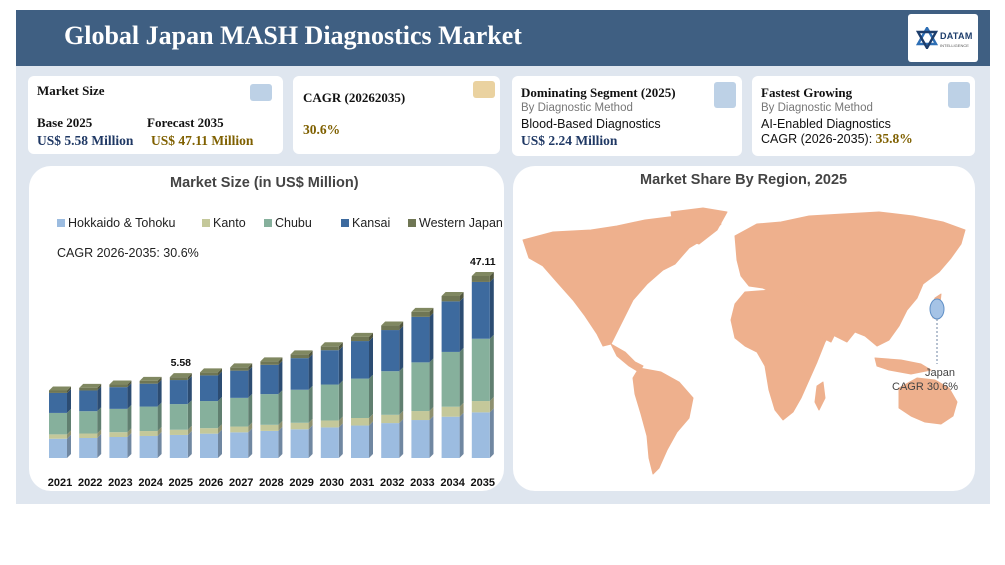  What do you see at coordinates (837, 139) in the screenshot?
I see `fastest-cagr-line: CAGR (2026-2035): 35.8%` at bounding box center [837, 139].